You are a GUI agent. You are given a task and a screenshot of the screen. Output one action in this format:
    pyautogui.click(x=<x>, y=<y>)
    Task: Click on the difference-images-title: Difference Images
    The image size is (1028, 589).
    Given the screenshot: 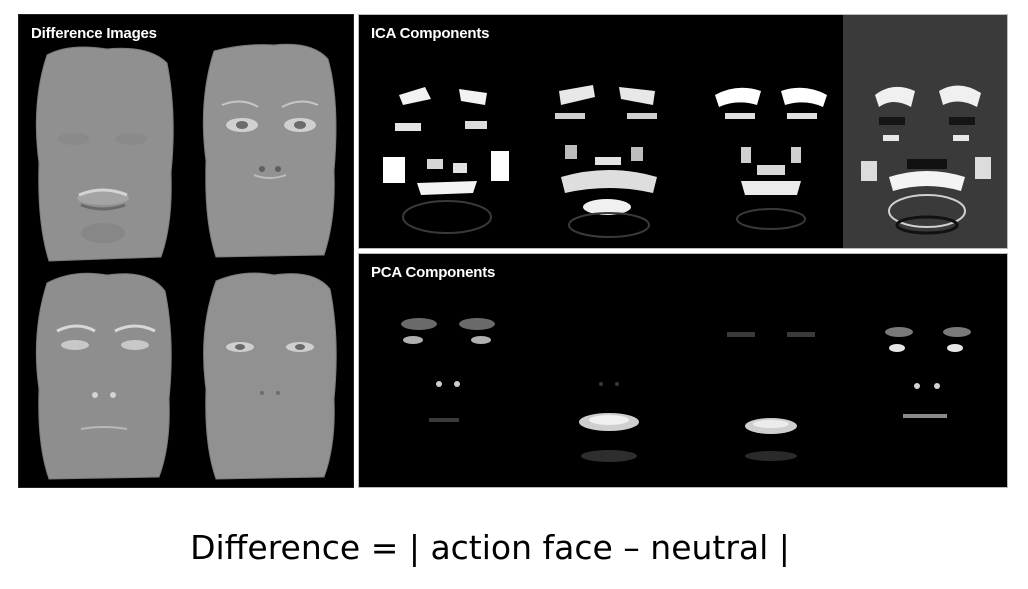 What is the action you would take?
    pyautogui.click(x=94, y=33)
    